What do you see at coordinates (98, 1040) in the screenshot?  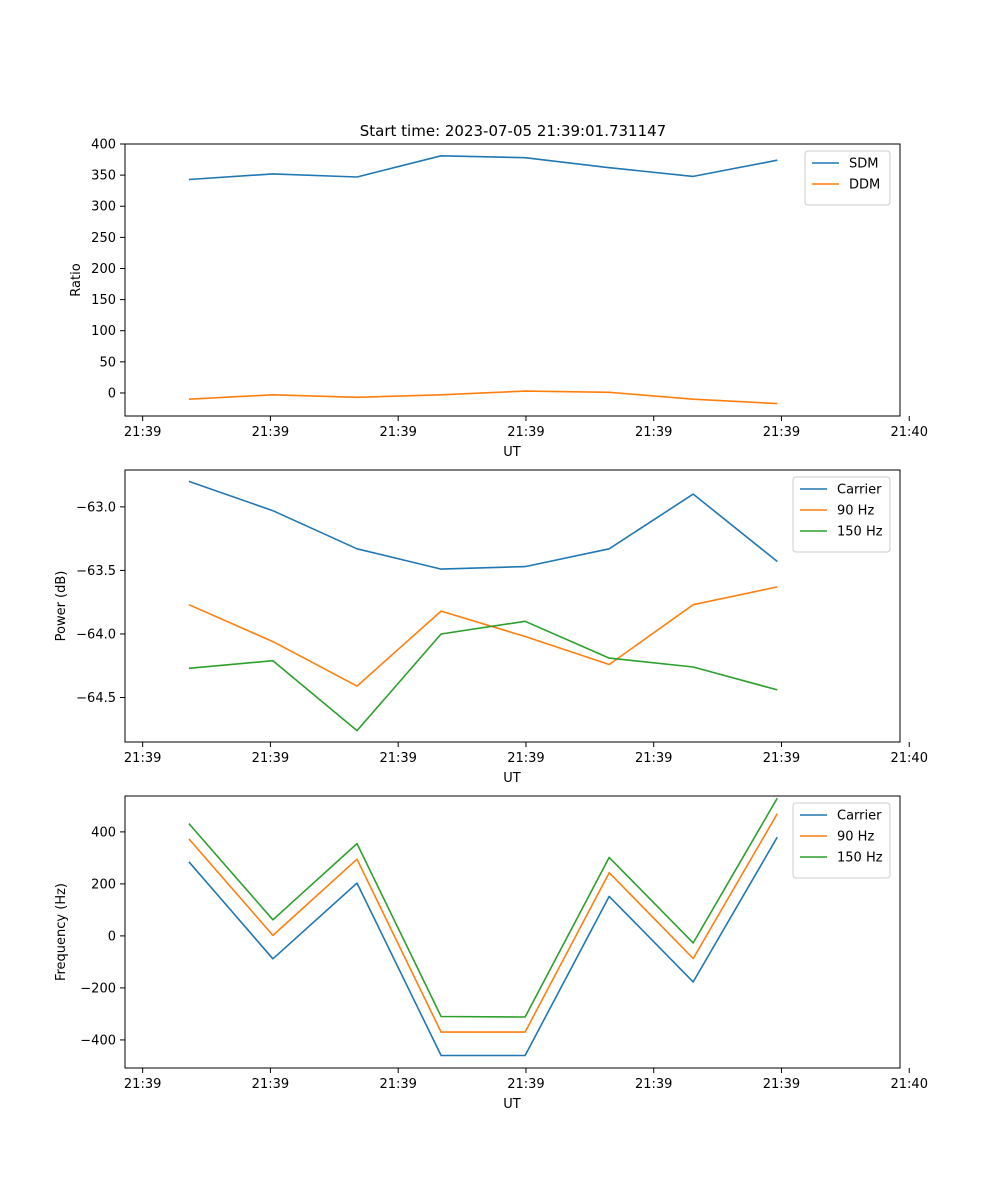 I see `y-tick-label: −400` at bounding box center [98, 1040].